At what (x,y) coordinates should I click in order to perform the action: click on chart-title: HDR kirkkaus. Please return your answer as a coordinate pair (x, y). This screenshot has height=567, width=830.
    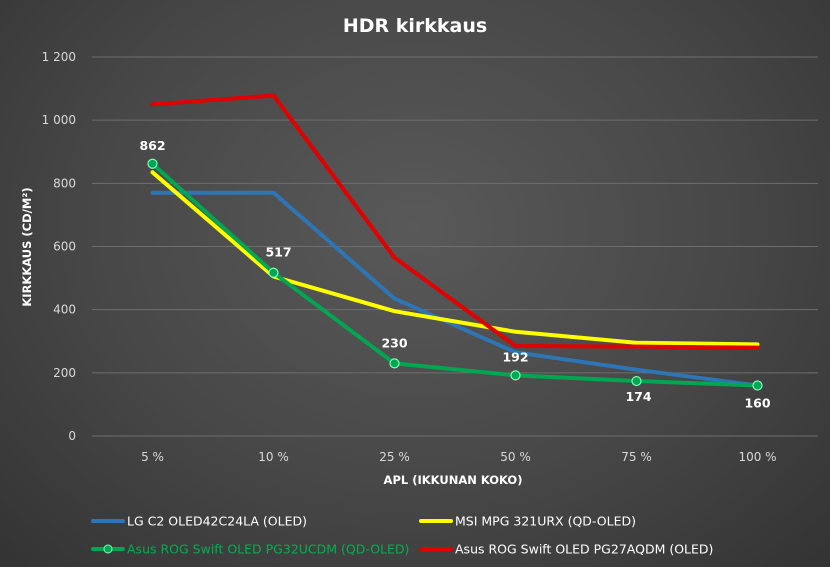
    Looking at the image, I should click on (415, 26).